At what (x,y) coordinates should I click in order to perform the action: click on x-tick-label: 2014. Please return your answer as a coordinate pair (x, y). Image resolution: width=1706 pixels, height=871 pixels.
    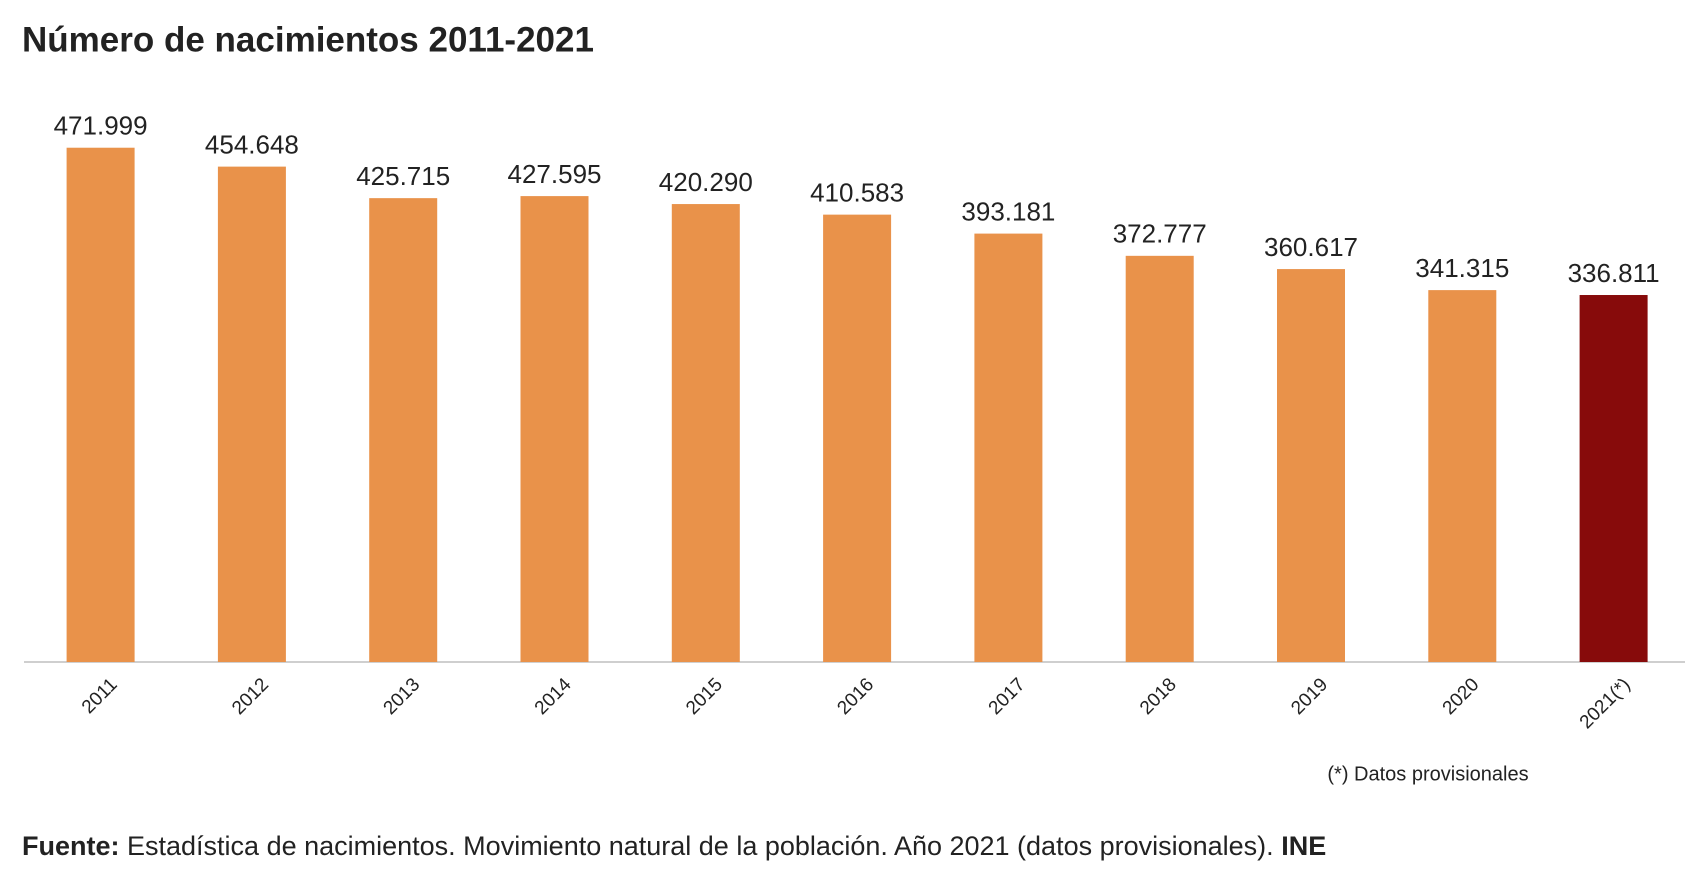
    Looking at the image, I should click on (553, 696).